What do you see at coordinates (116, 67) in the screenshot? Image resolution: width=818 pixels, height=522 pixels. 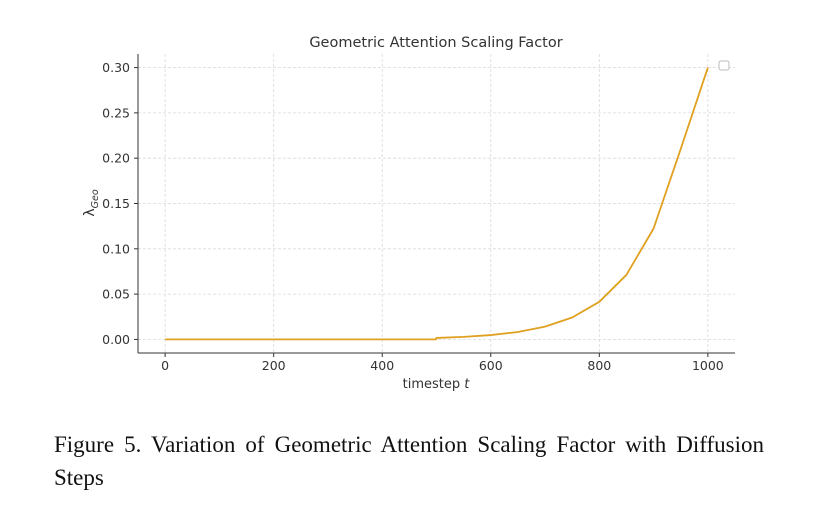 I see `y-tick-label: 0.30` at bounding box center [116, 67].